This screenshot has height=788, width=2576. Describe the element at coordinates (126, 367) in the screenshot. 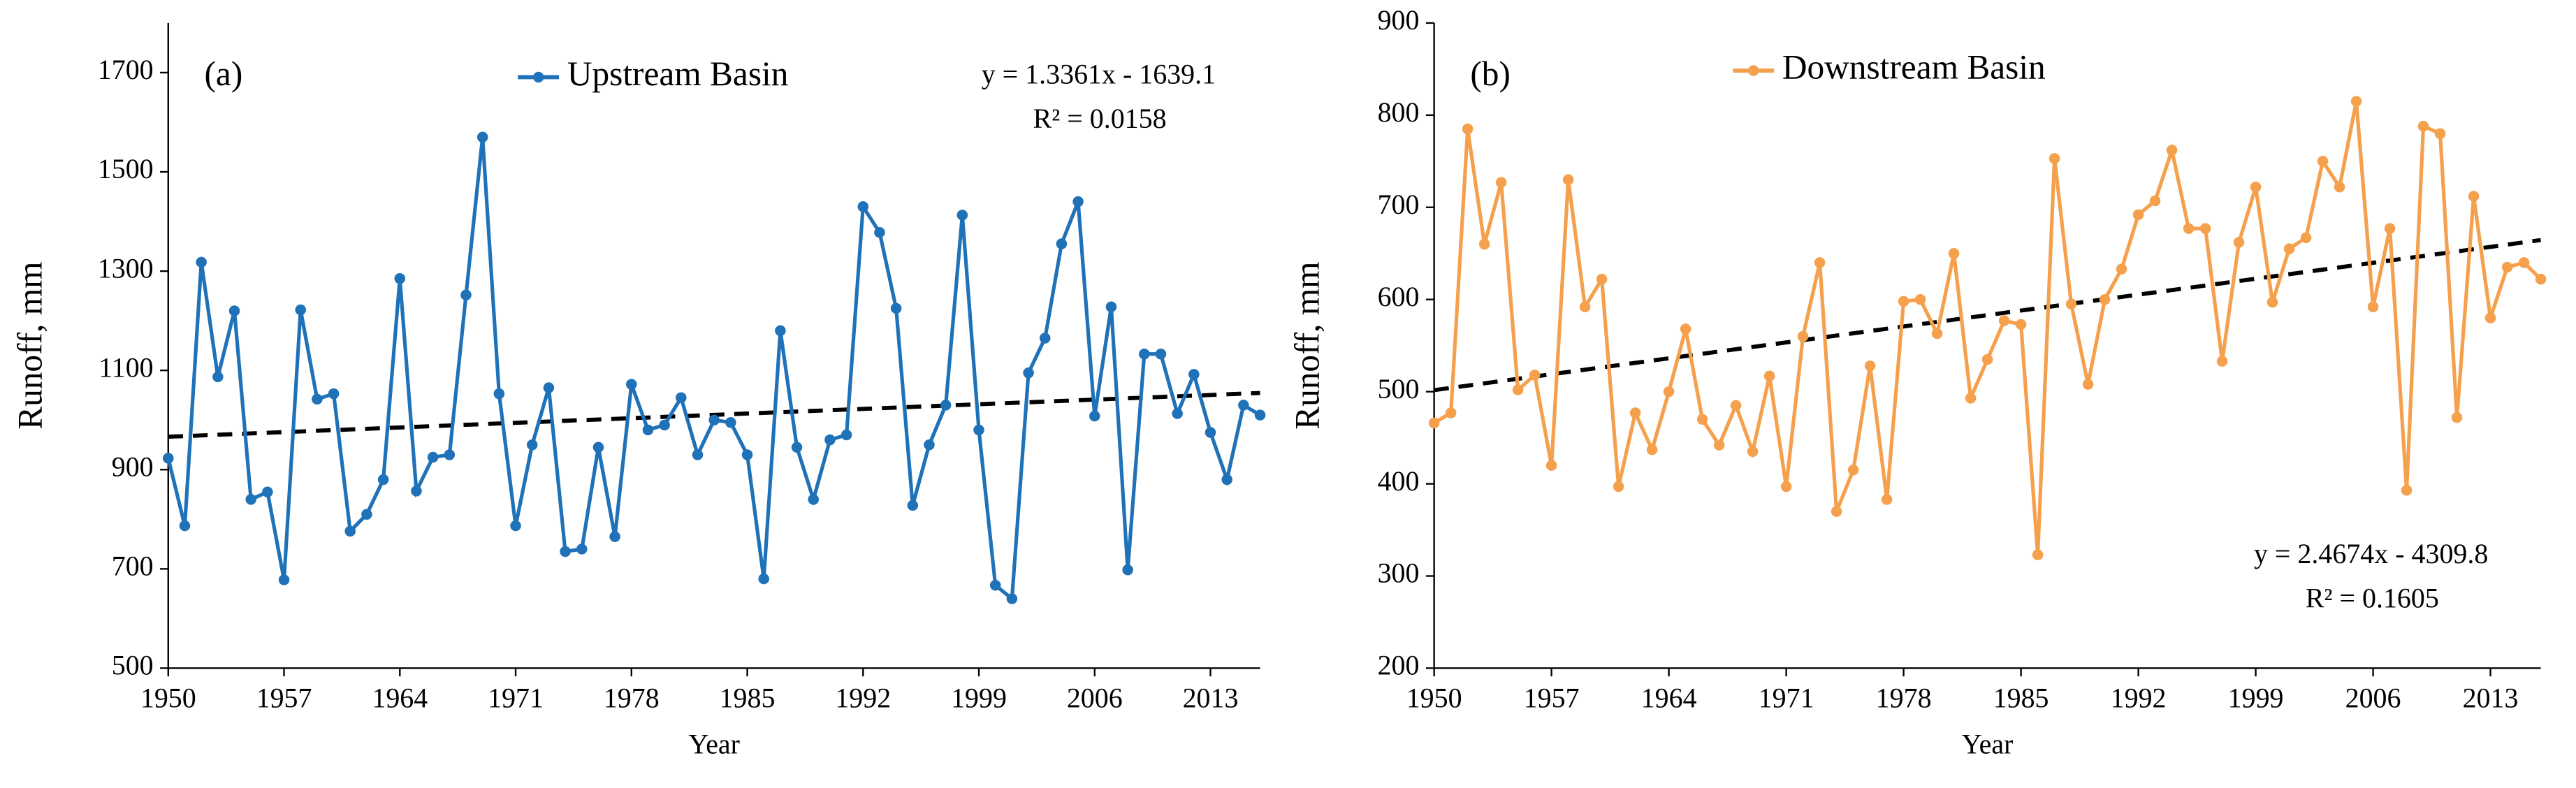

I see `y-tick-label: 1100` at that location.